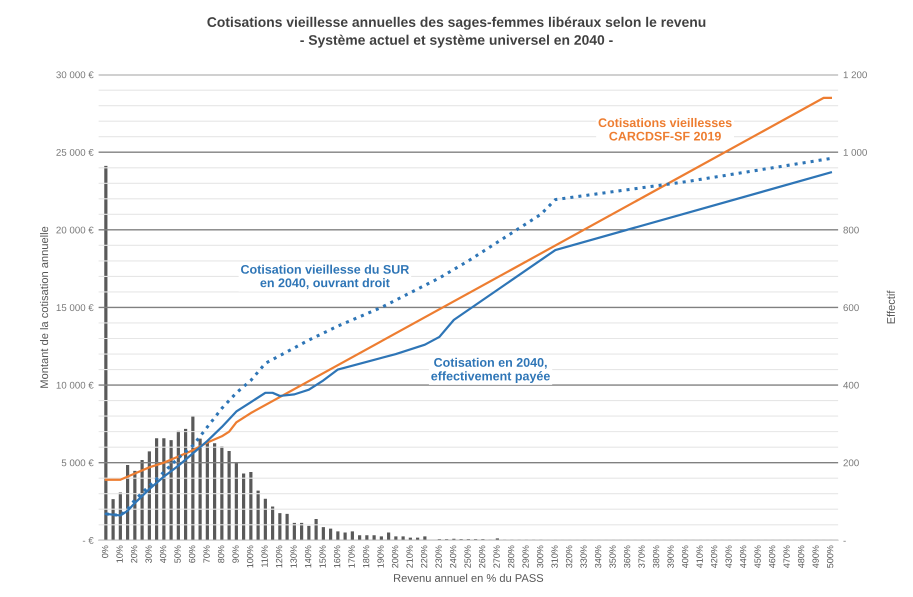 This screenshot has height=597, width=913. Describe the element at coordinates (583, 556) in the screenshot. I see `x-tick-label: 330%` at that location.